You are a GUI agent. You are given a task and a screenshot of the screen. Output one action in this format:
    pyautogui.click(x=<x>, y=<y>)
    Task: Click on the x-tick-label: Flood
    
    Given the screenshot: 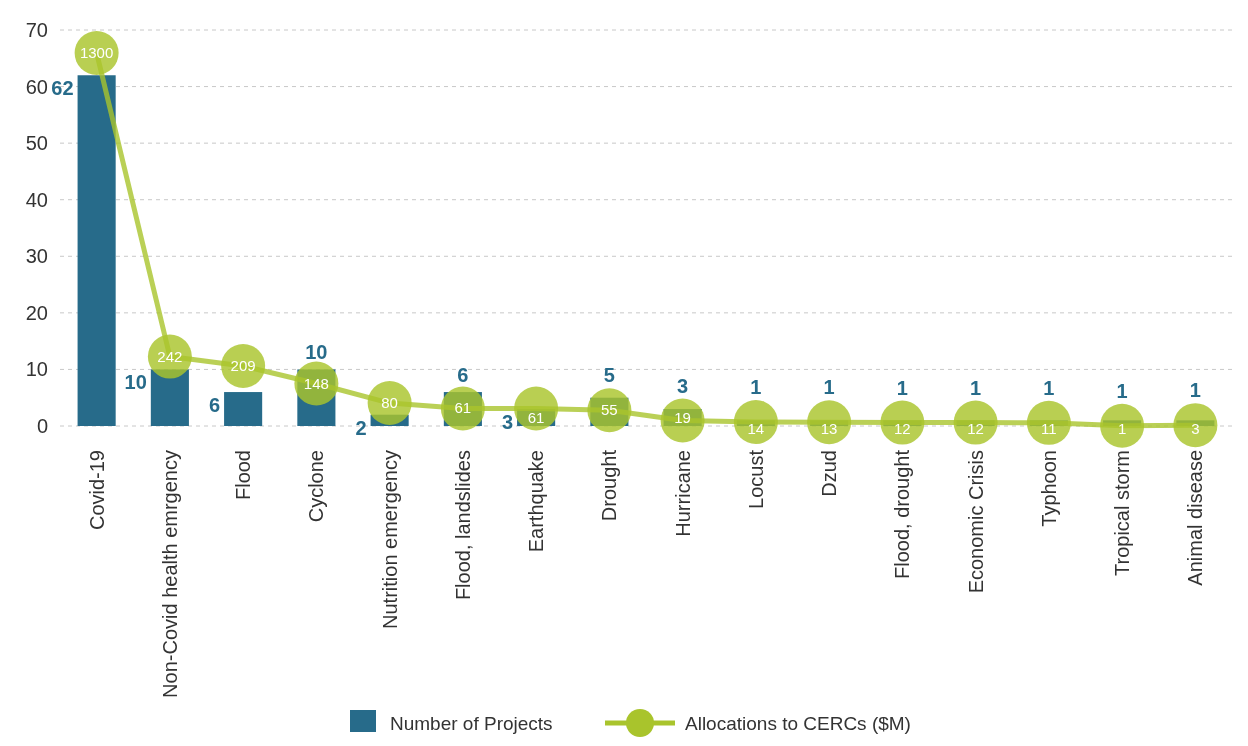 What is the action you would take?
    pyautogui.click(x=243, y=475)
    